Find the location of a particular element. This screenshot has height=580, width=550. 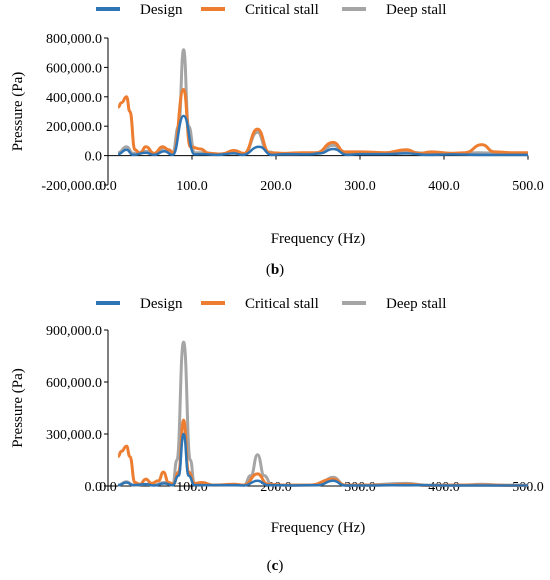

y-tick-label: 300,000.0 is located at coordinates (74, 435).